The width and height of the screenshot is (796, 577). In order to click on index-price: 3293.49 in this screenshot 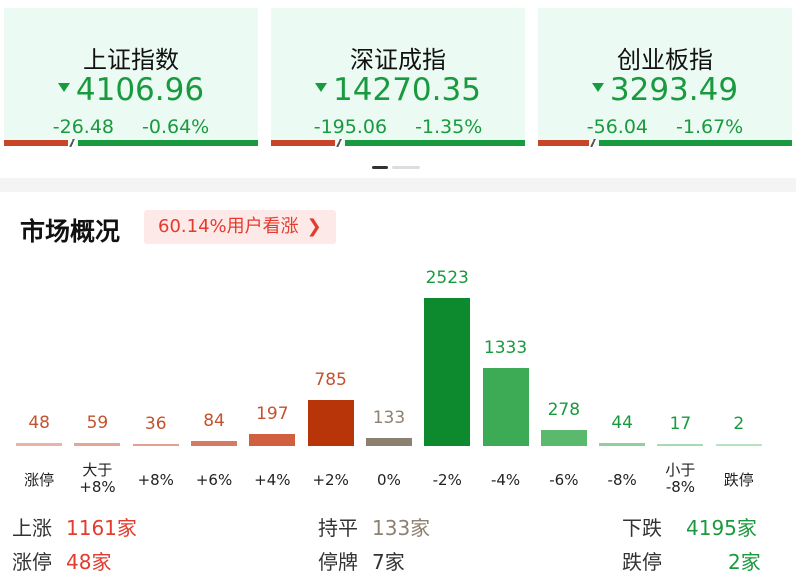, I will do `click(665, 90)`.